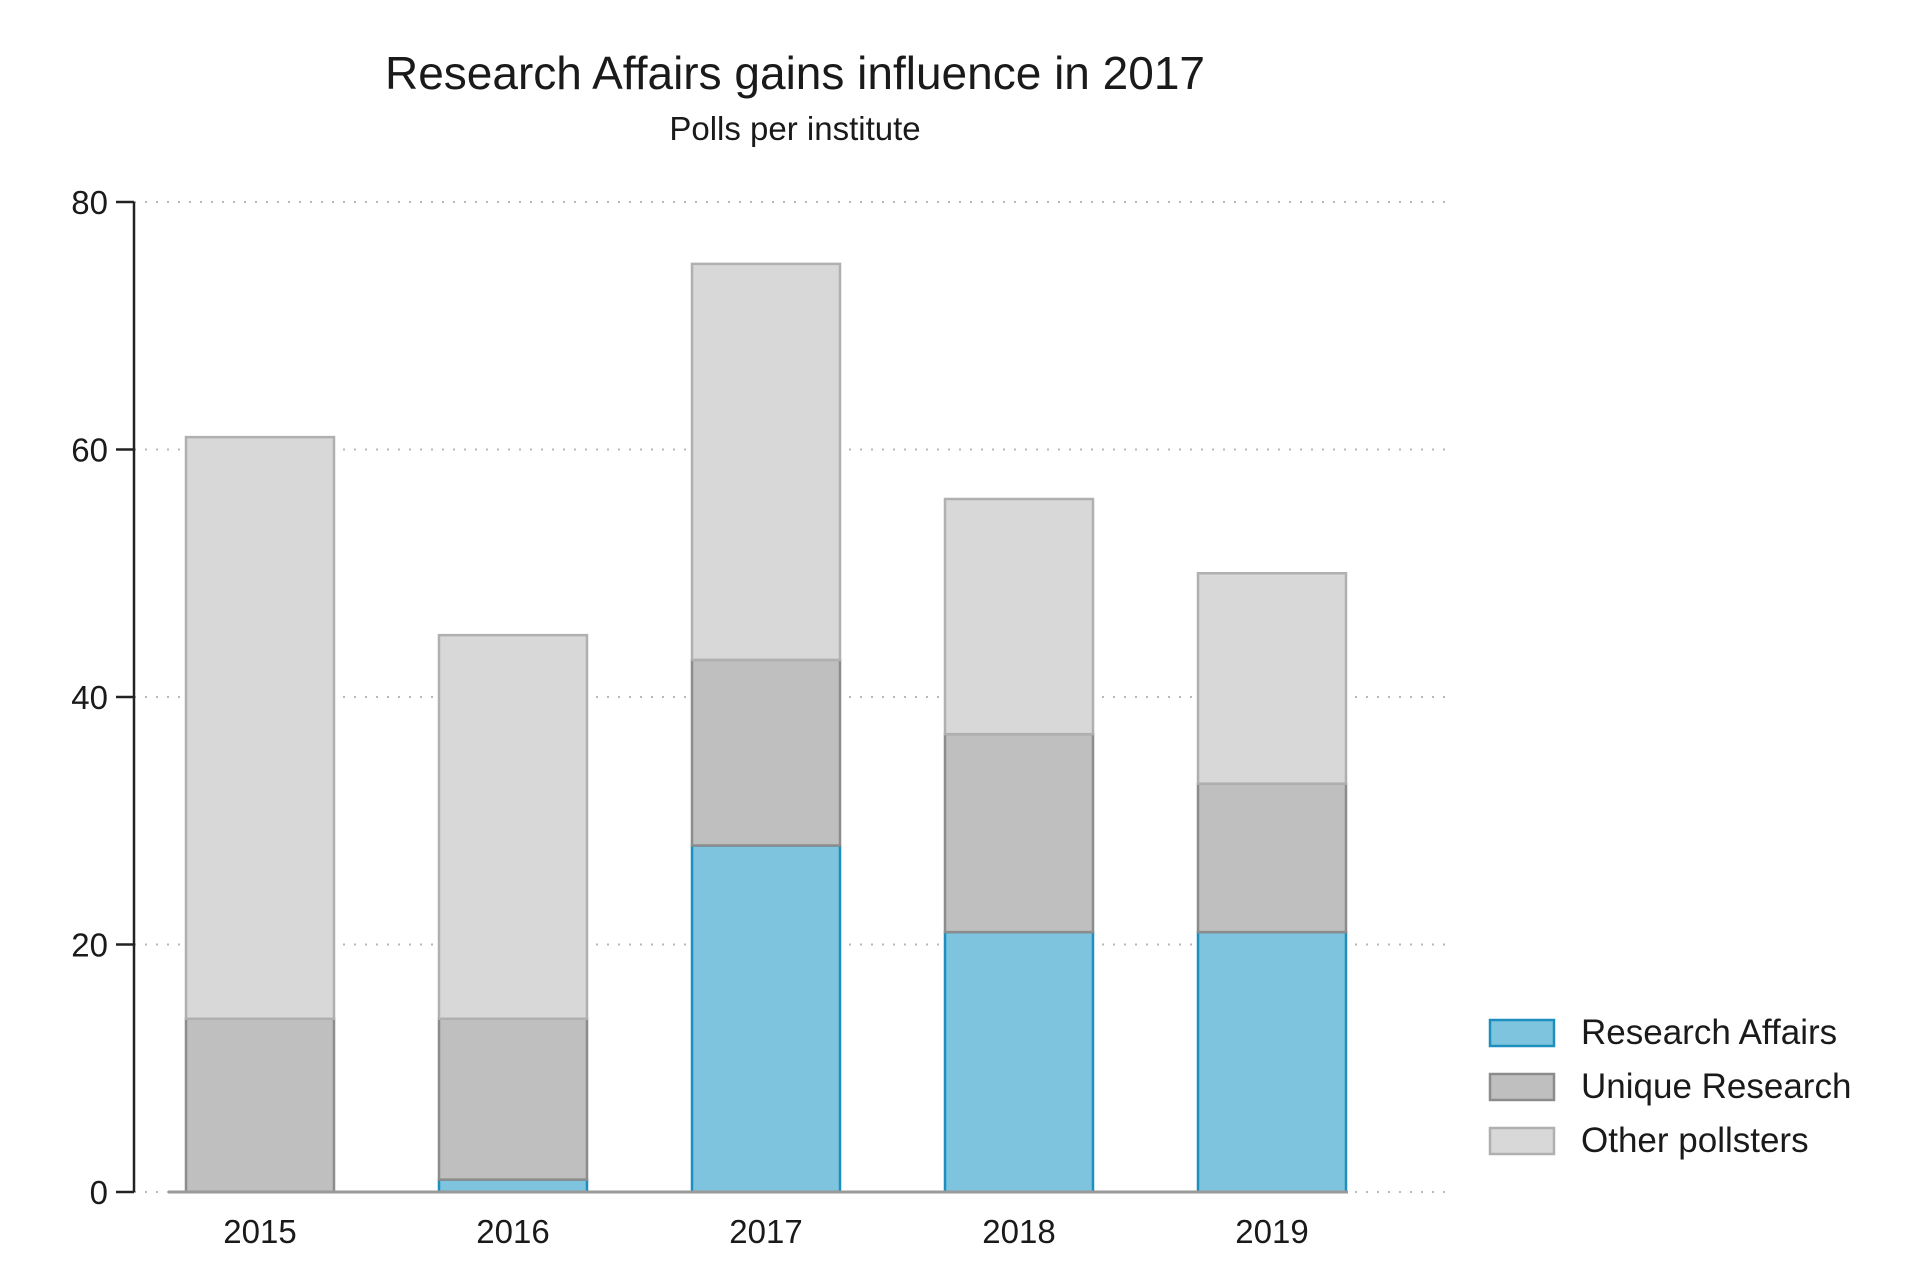 Image resolution: width=1918 pixels, height=1278 pixels. I want to click on x-tick-label: 2019, so click(1271, 1231).